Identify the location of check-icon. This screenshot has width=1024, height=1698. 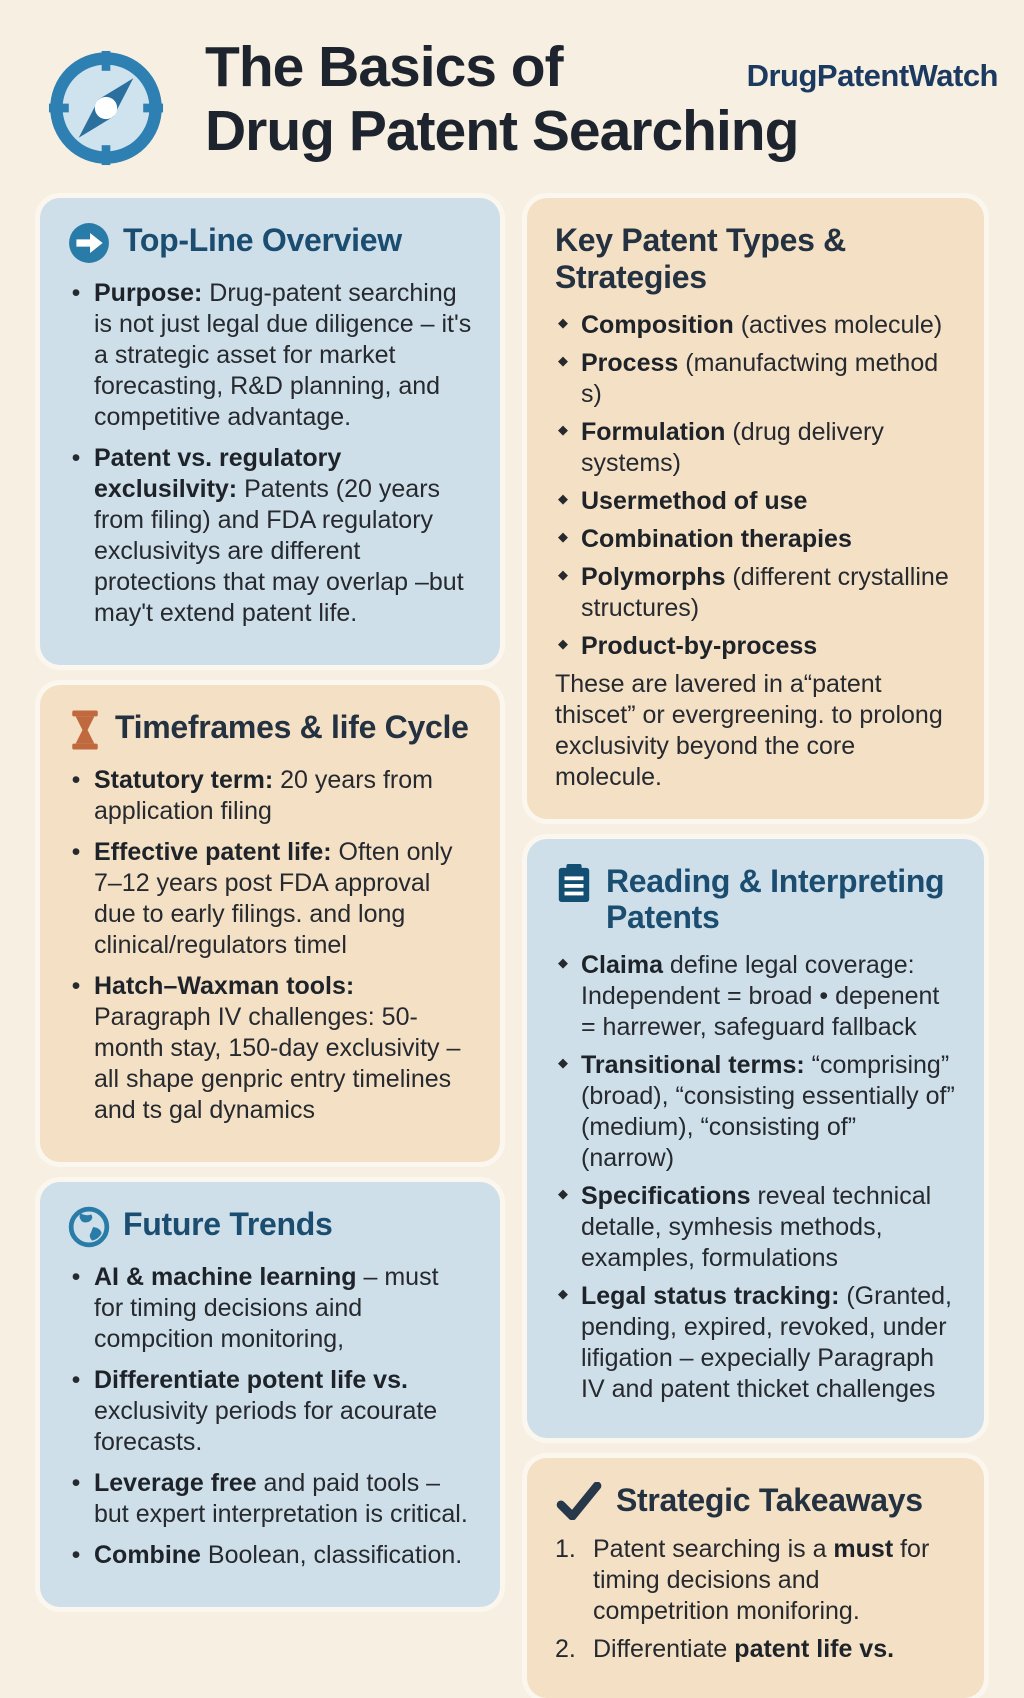
(579, 1501).